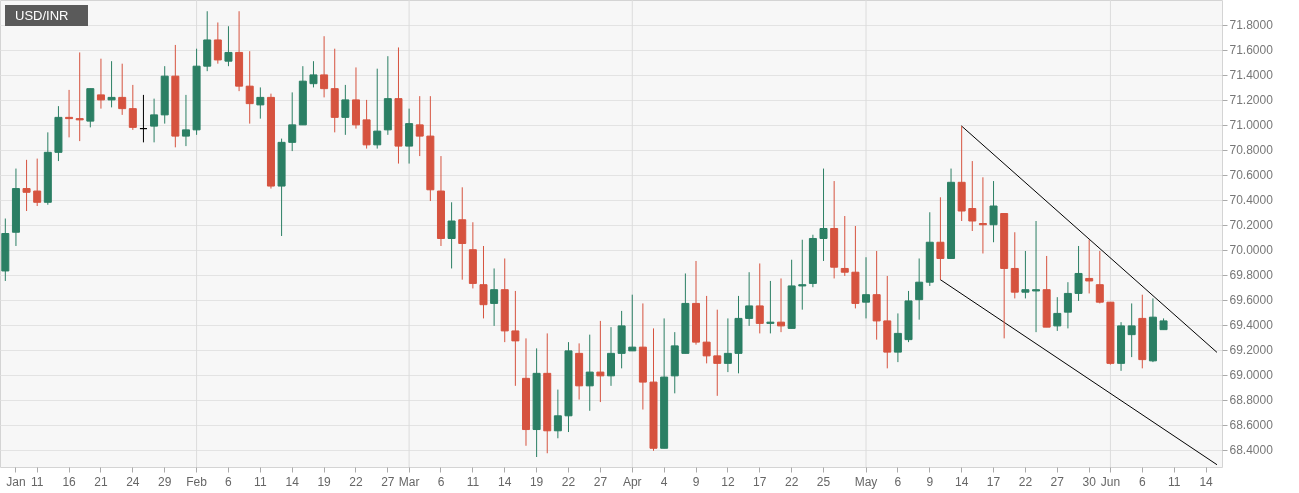 The image size is (1299, 493). What do you see at coordinates (1251, 350) in the screenshot?
I see `y-tick-label: 69.2000` at bounding box center [1251, 350].